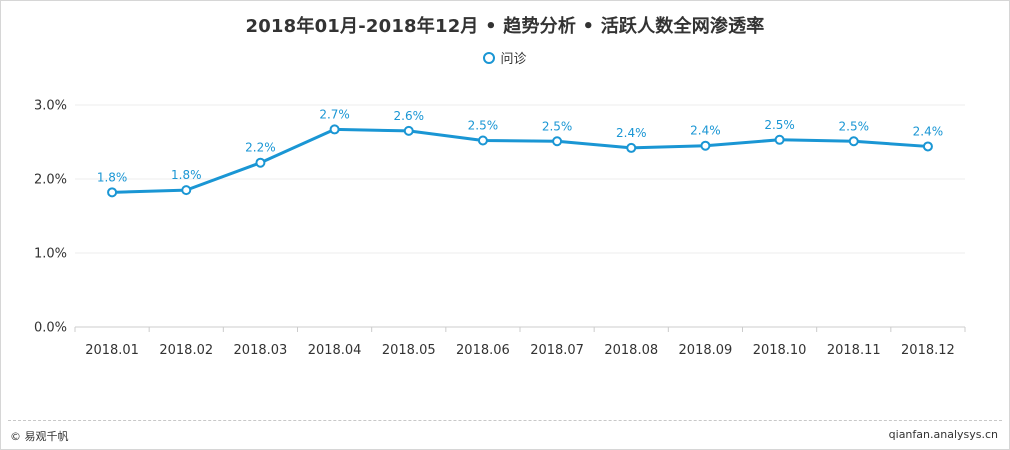 The width and height of the screenshot is (1010, 450). What do you see at coordinates (50, 180) in the screenshot?
I see `y-tick-label: 2.0%` at bounding box center [50, 180].